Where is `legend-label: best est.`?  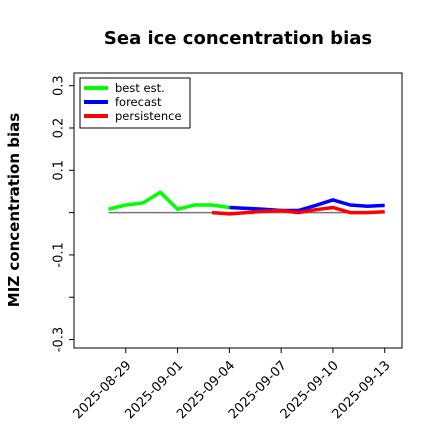 legend-label: best est. is located at coordinates (140, 88).